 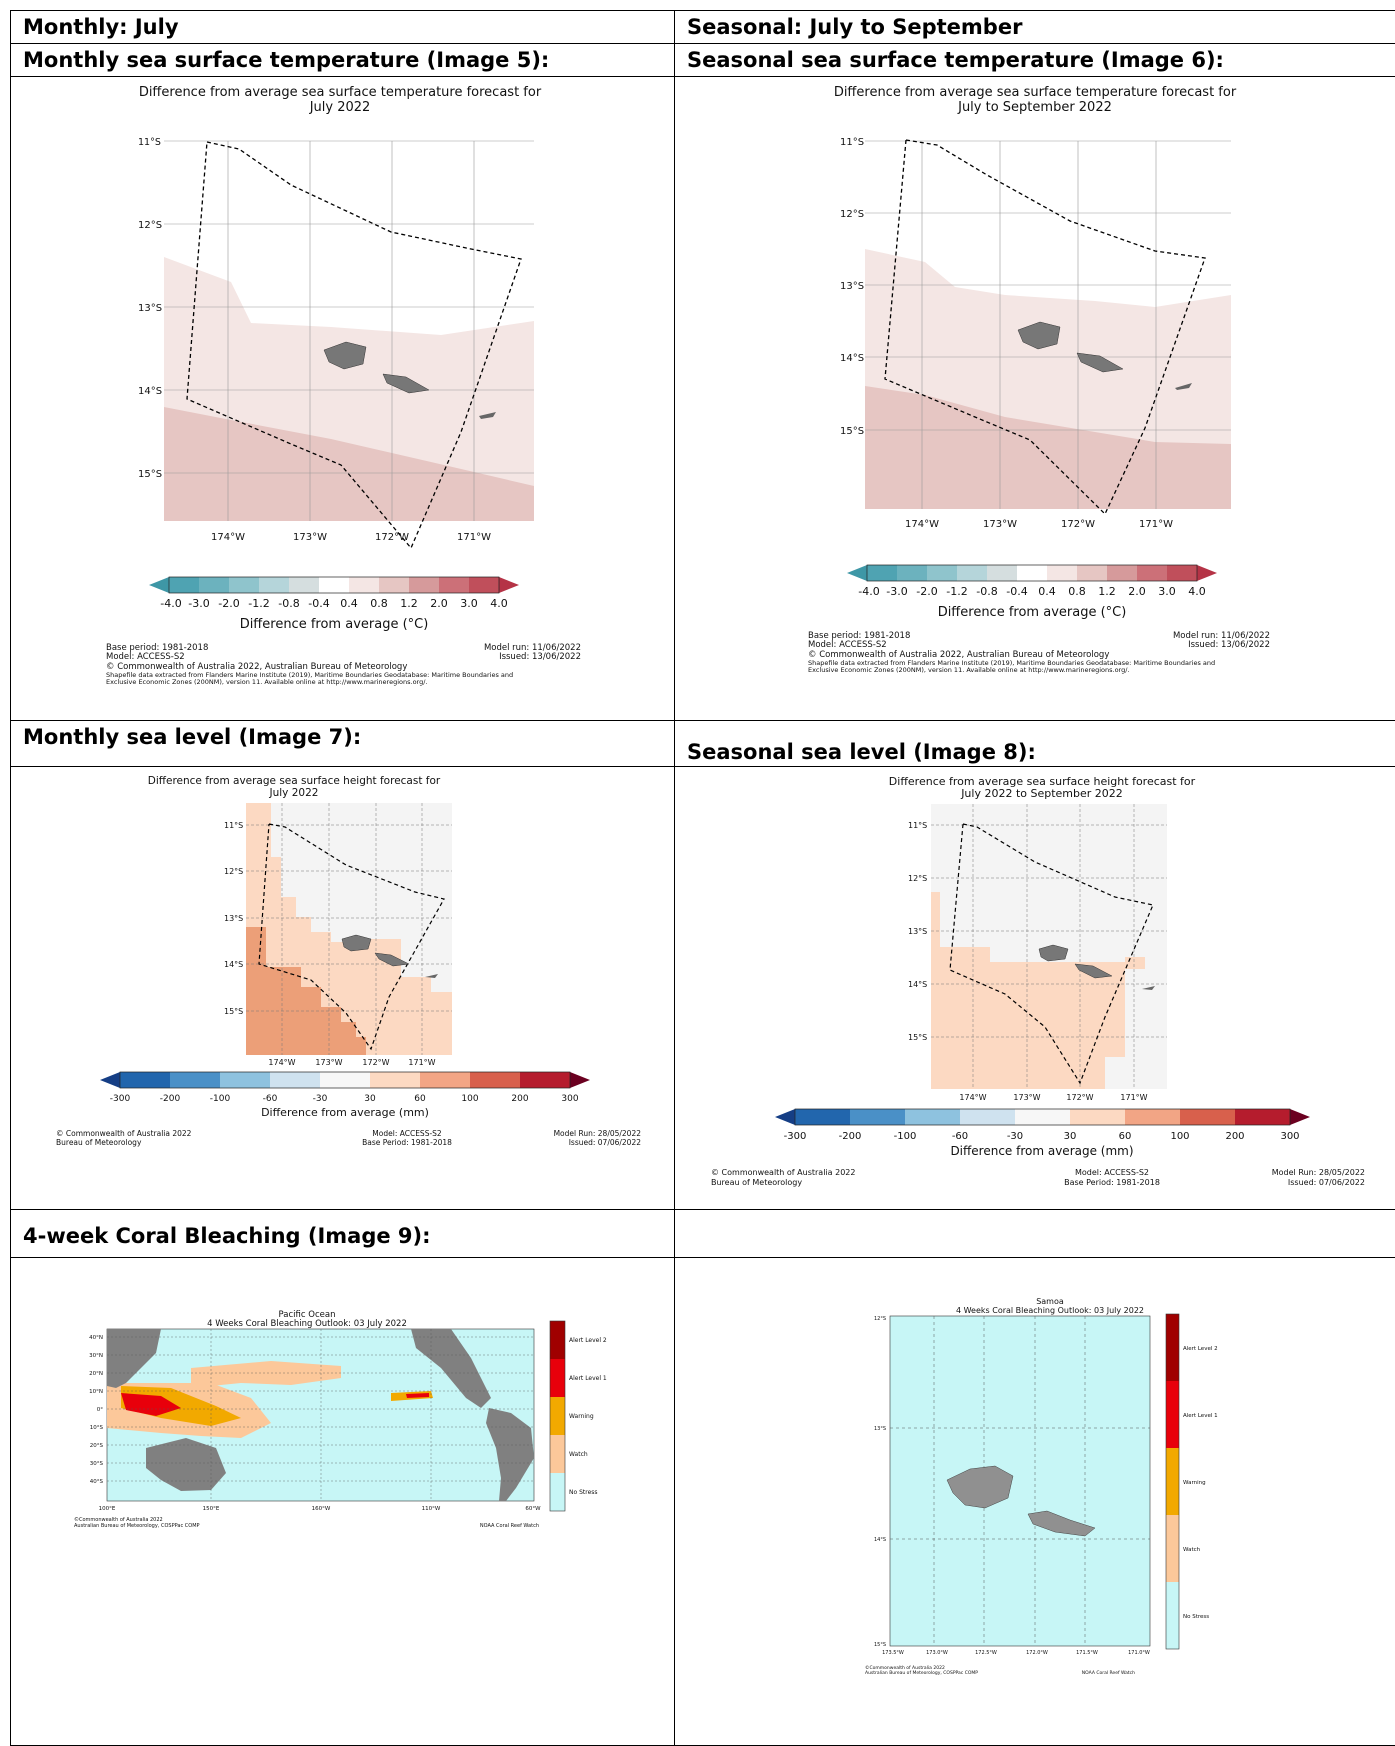 What do you see at coordinates (96, 1392) in the screenshot?
I see `svg-text: 10°N` at bounding box center [96, 1392].